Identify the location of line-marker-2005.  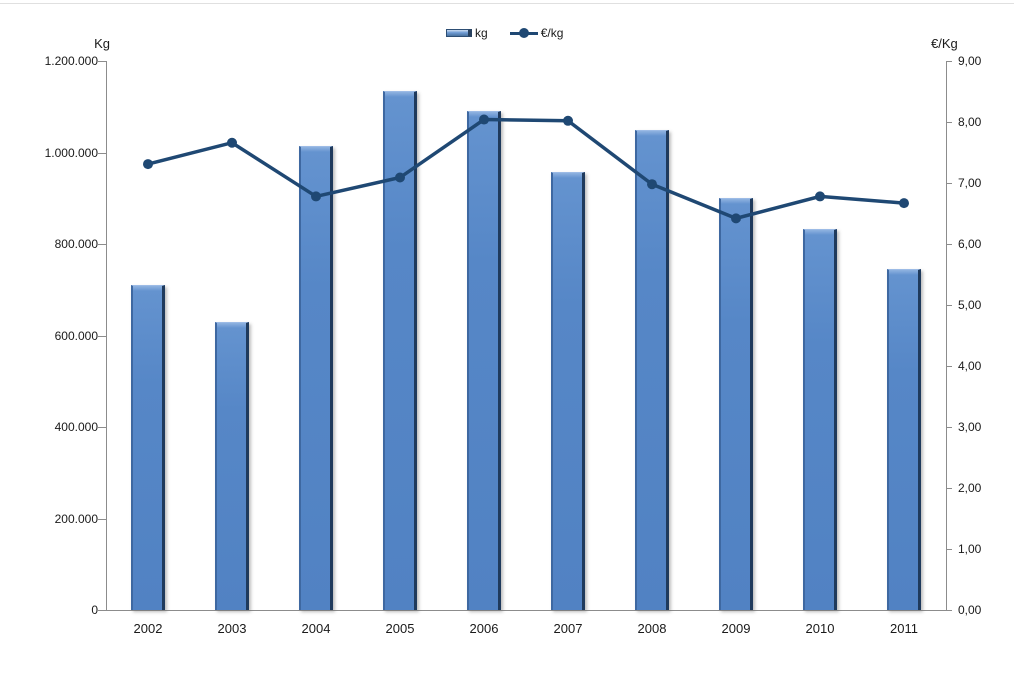
(400, 177).